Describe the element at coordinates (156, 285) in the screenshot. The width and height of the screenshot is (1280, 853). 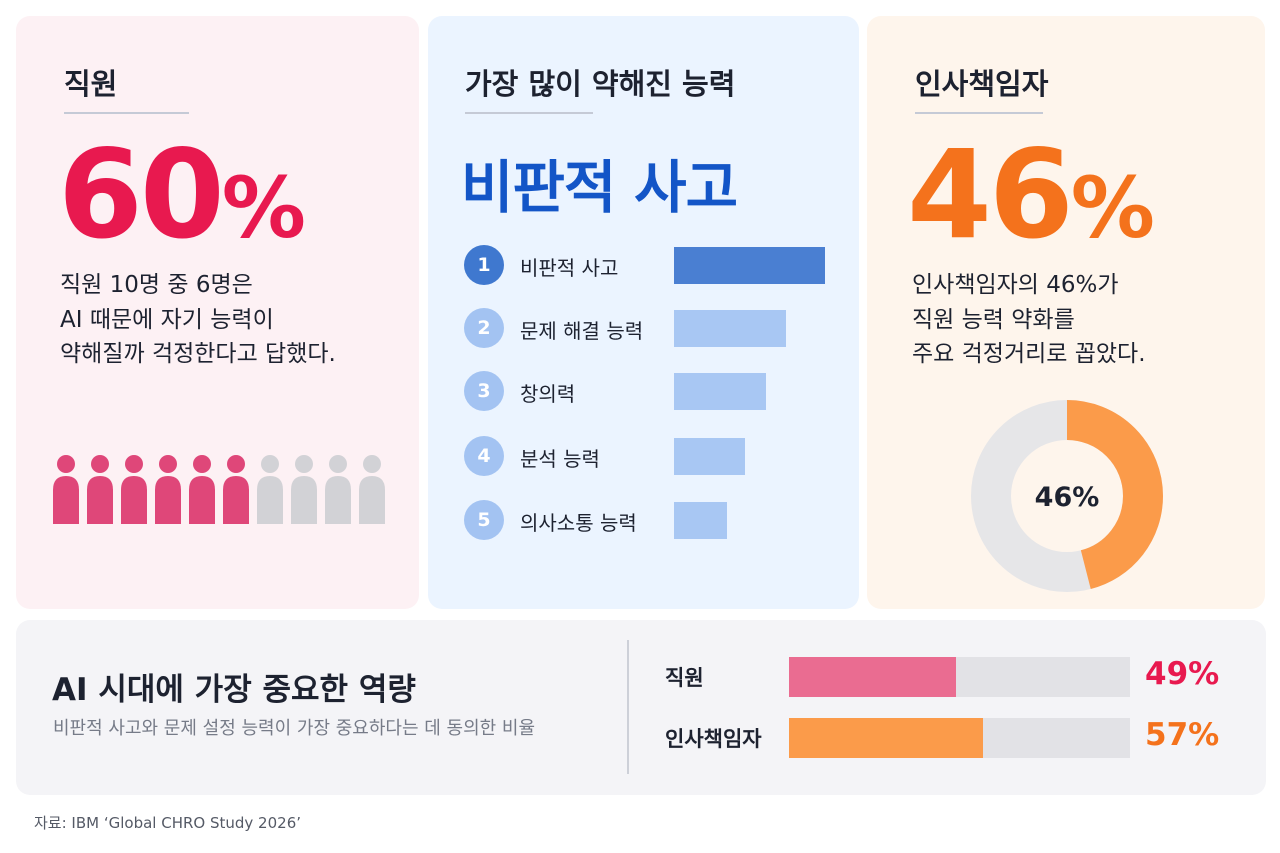
I see `employee-desc-line: 직원 10명 중 6명은` at that location.